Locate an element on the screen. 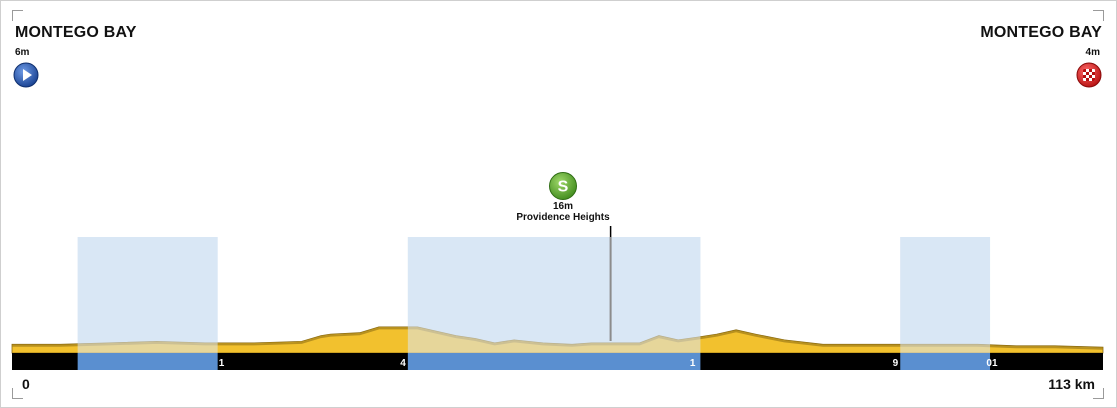 This screenshot has width=1117, height=408. km-ticks: 1 4 1 9 01 is located at coordinates (608, 363).